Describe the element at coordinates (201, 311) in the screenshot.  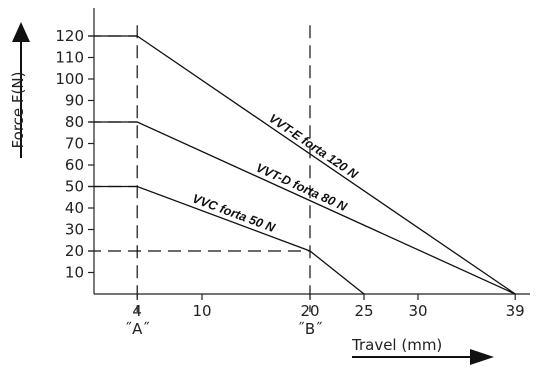
I see `x-tick-label-10: 10` at that location.